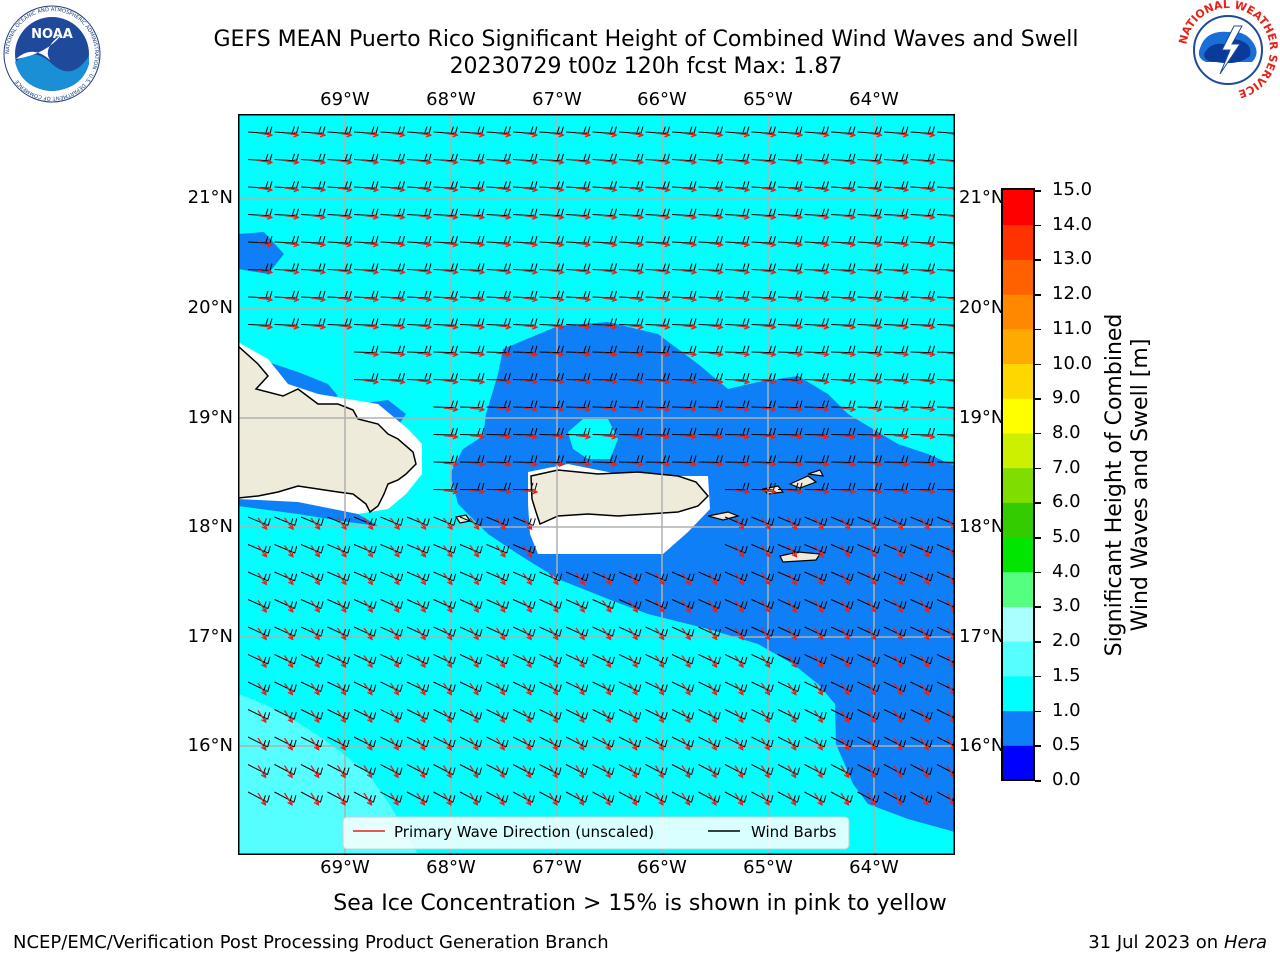  I want to click on colorbar-tick-label: 3.0, so click(1066, 606).